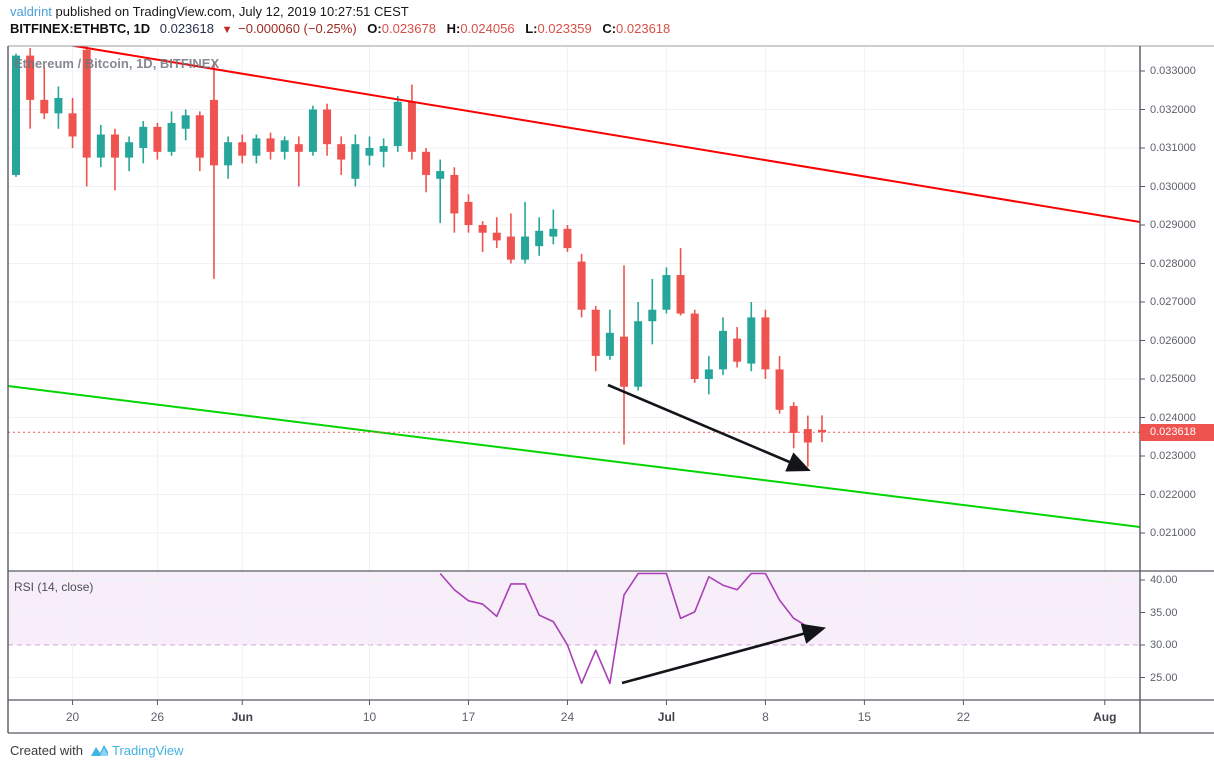 The height and width of the screenshot is (768, 1214). Describe the element at coordinates (643, 28) in the screenshot. I see `close-value: 0.023618` at that location.